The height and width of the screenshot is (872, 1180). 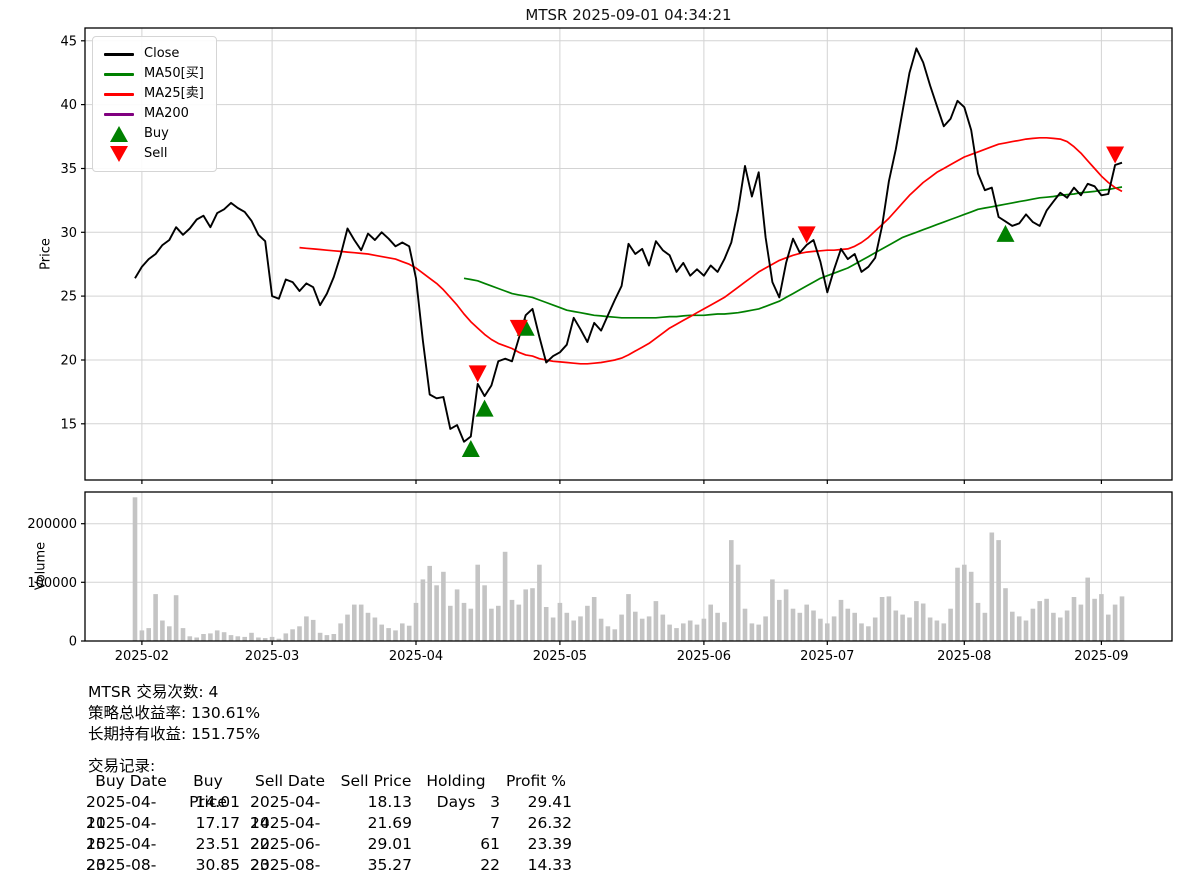 I want to click on trade-records-label: 交易记录:, so click(x=122, y=766).